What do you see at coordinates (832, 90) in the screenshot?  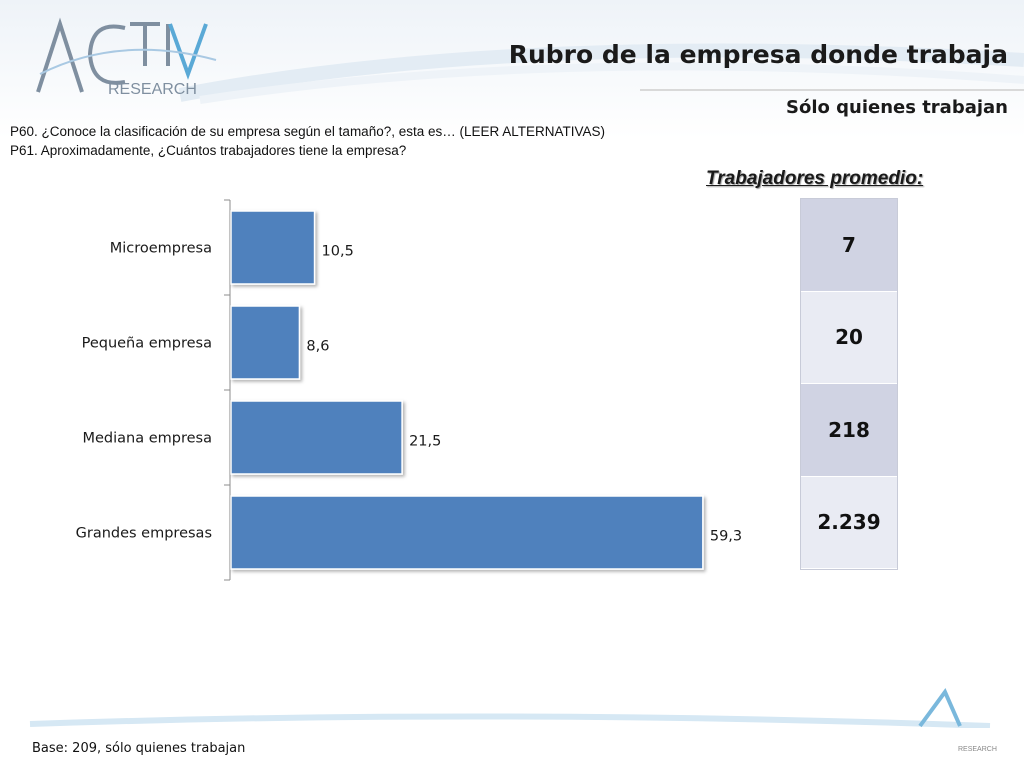 I see `title-divider` at bounding box center [832, 90].